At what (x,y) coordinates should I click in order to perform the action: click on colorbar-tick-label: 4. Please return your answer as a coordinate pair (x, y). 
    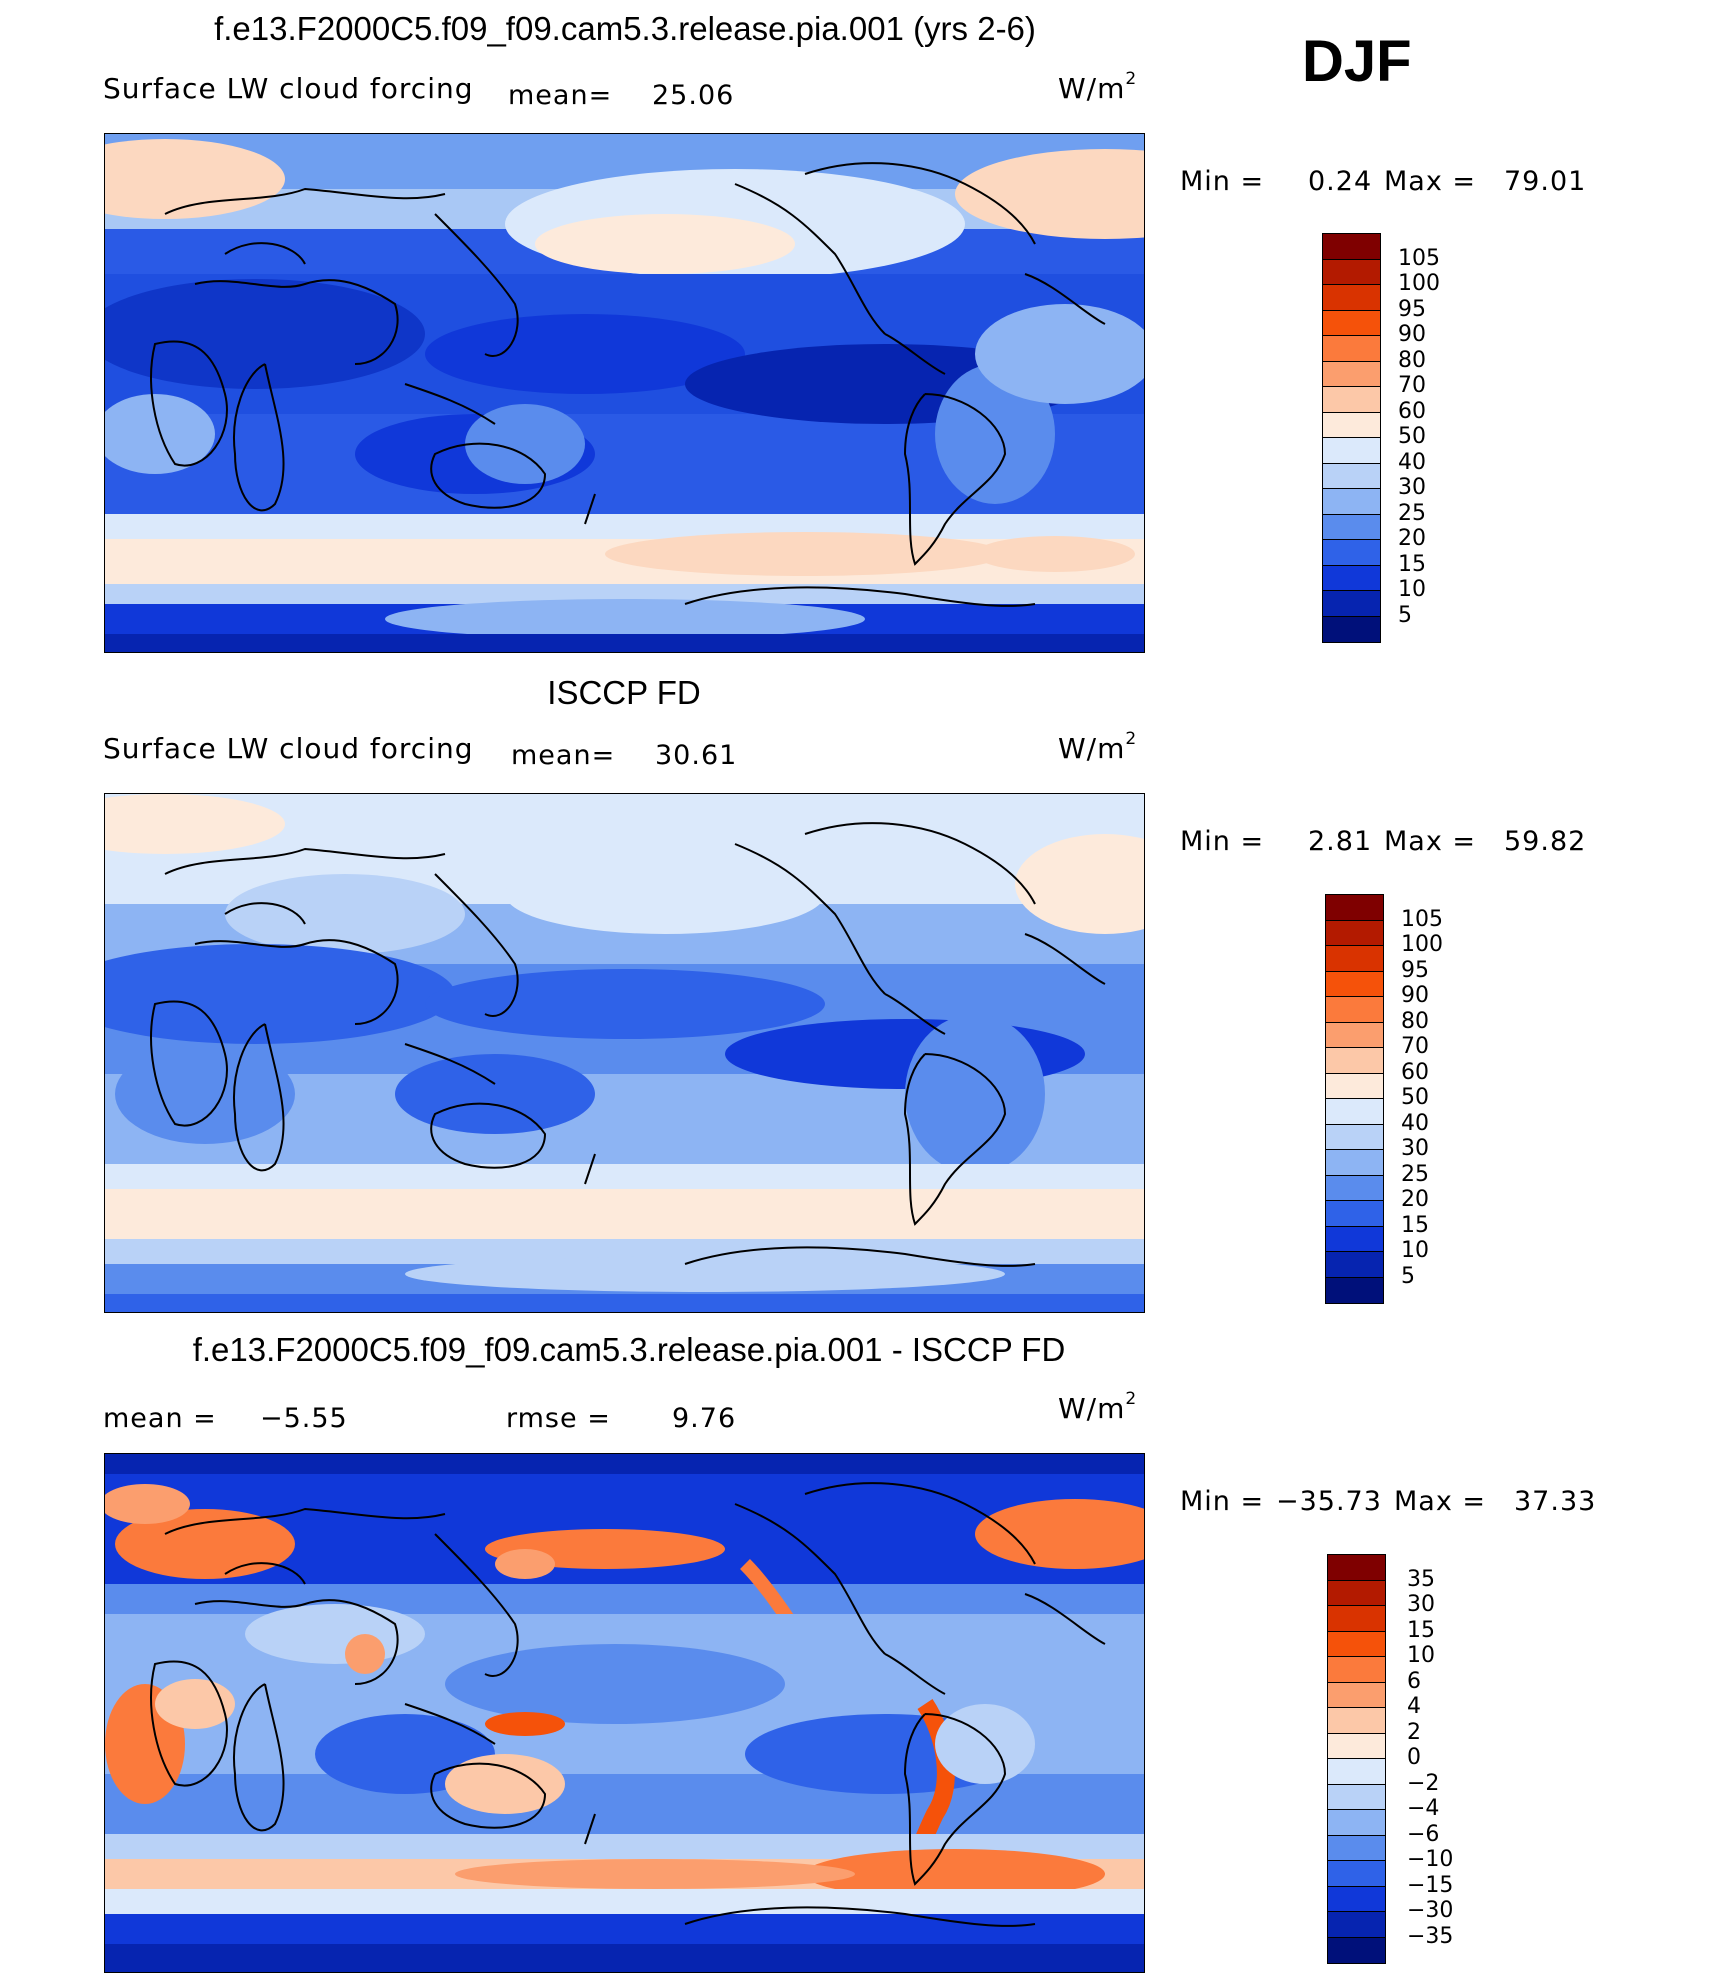
    Looking at the image, I should click on (1414, 1706).